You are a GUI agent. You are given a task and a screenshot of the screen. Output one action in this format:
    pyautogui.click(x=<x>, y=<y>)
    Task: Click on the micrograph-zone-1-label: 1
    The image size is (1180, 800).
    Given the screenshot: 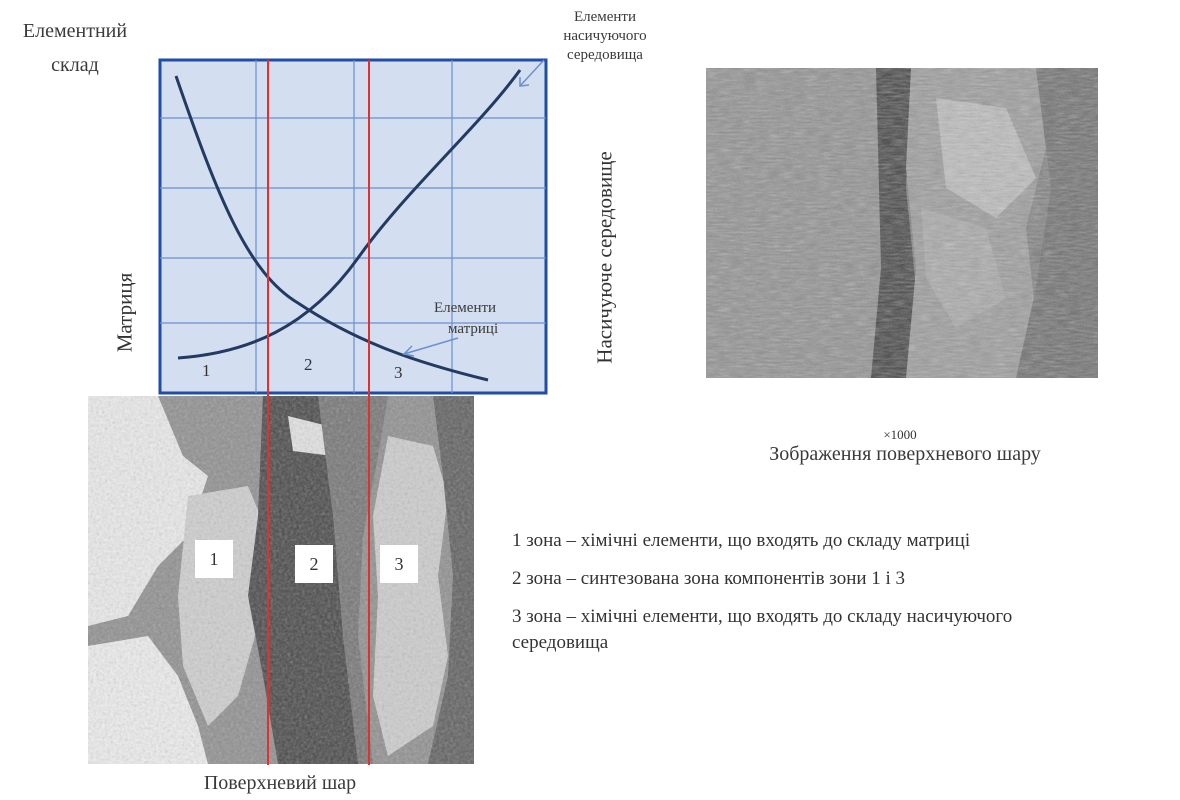 What is the action you would take?
    pyautogui.click(x=214, y=559)
    